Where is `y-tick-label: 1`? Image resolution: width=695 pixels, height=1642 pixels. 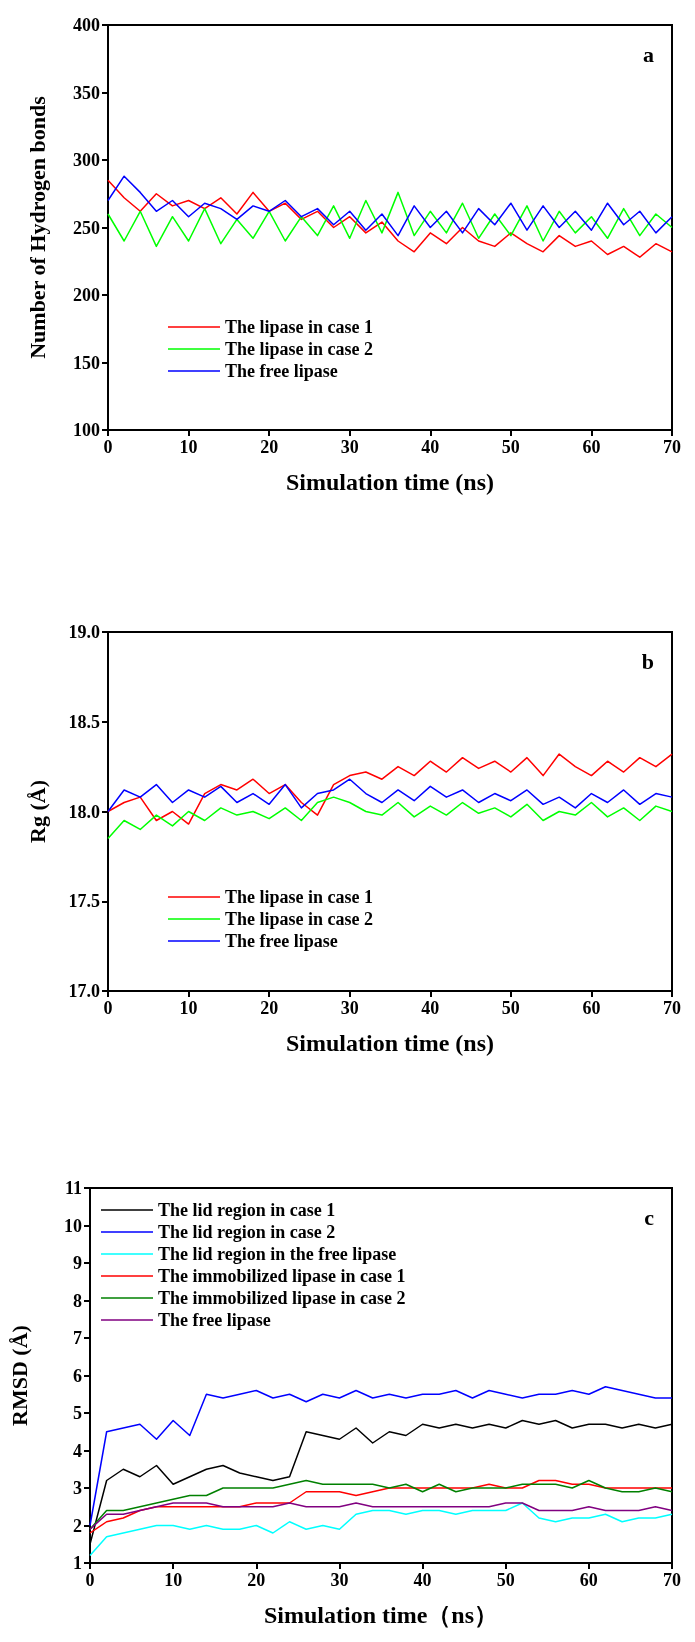
y-tick-label: 1 is located at coordinates (77, 1563).